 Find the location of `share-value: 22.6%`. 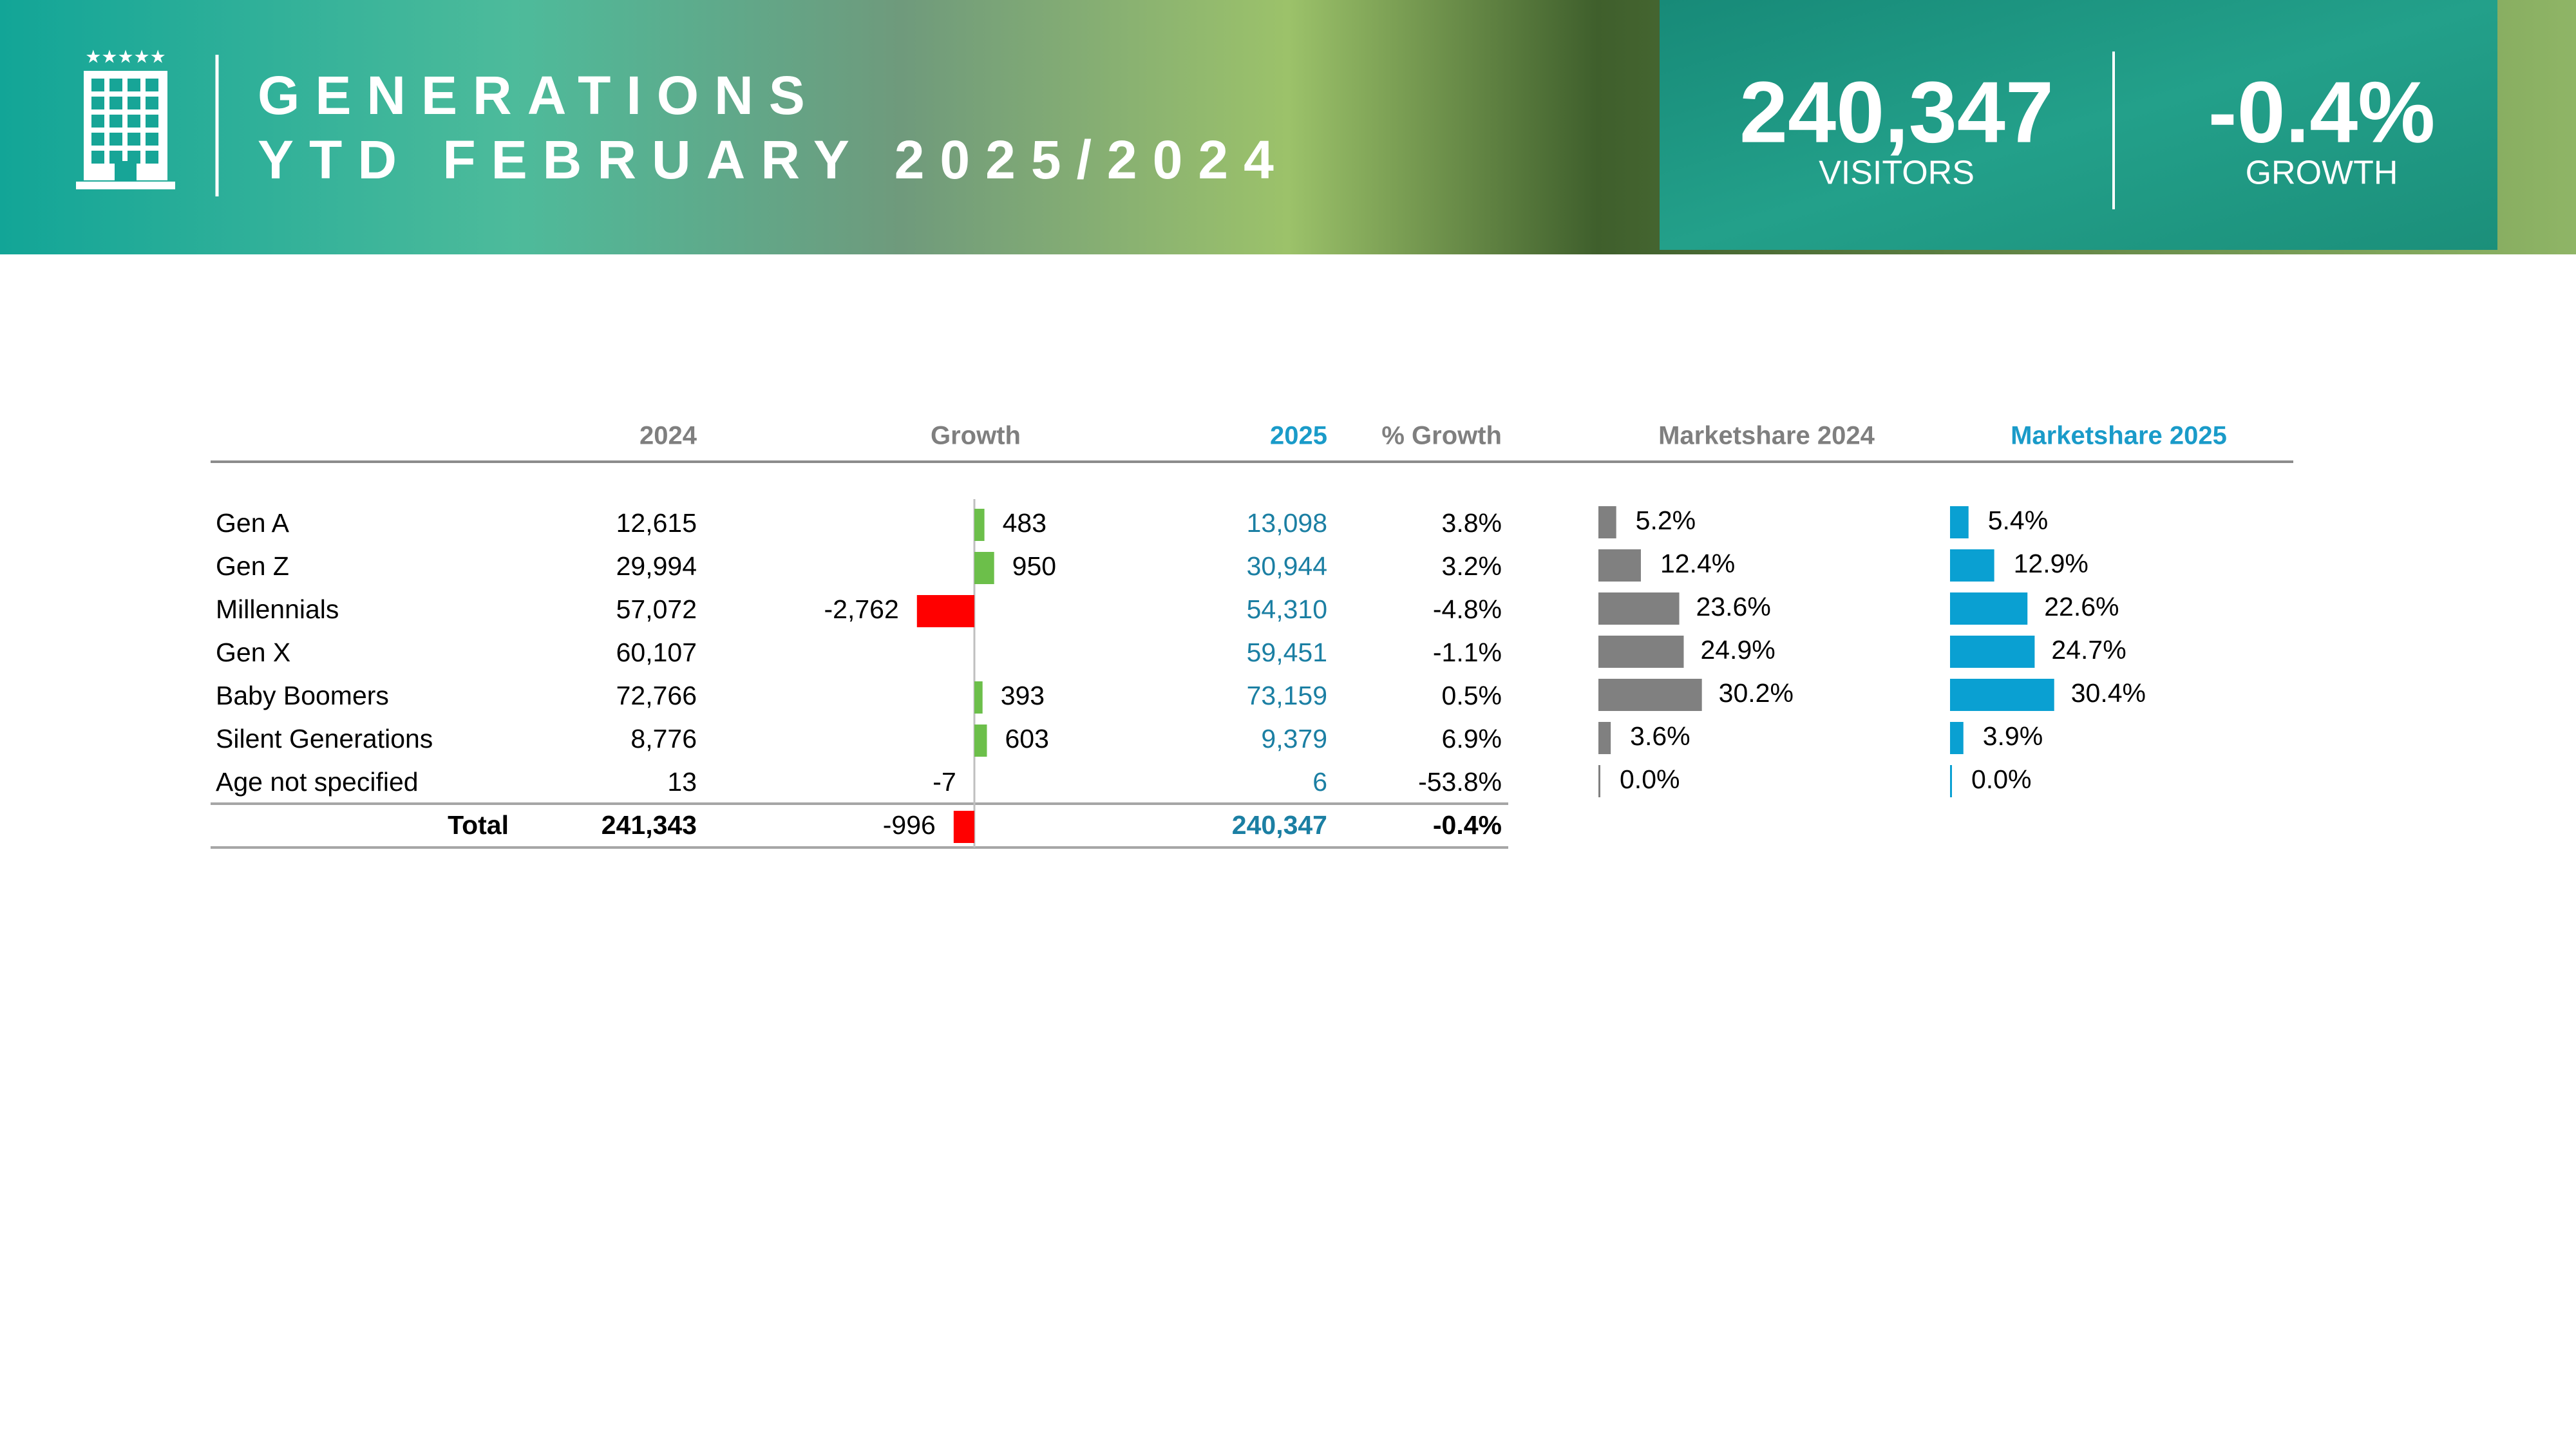

share-value: 22.6% is located at coordinates (2081, 606).